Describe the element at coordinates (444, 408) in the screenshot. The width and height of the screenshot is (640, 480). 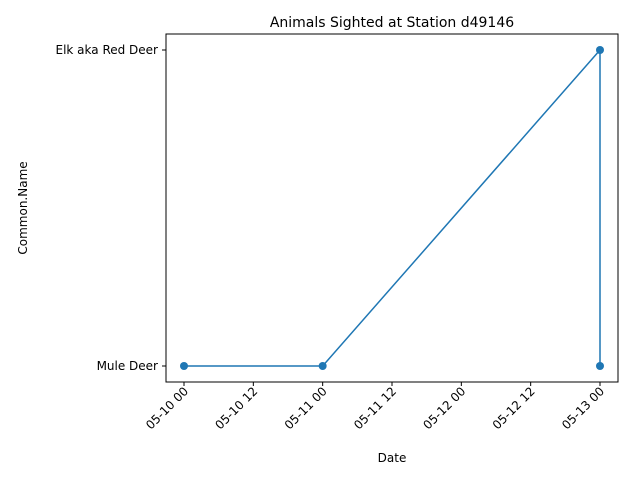
I see `x-tick-label: 05-12 00` at that location.